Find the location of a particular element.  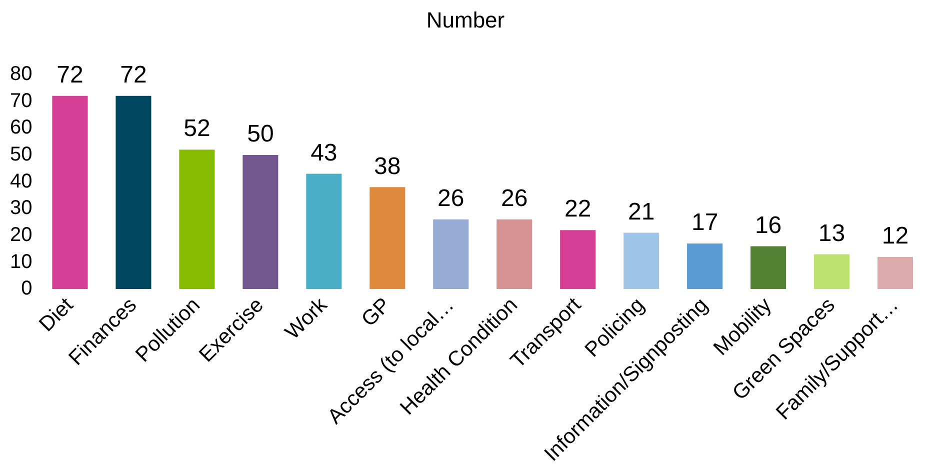

y-tick-label: 10 is located at coordinates (21, 261).